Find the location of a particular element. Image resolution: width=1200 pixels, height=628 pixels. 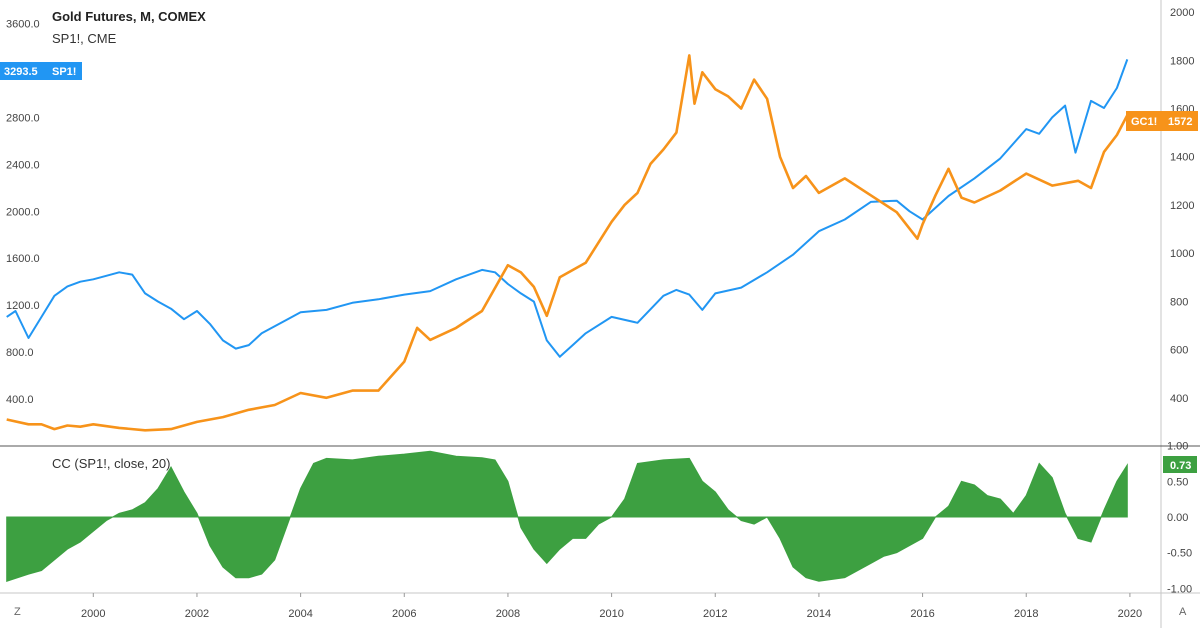

sp-price-badge: 3293.5 SP1! is located at coordinates (41, 71).